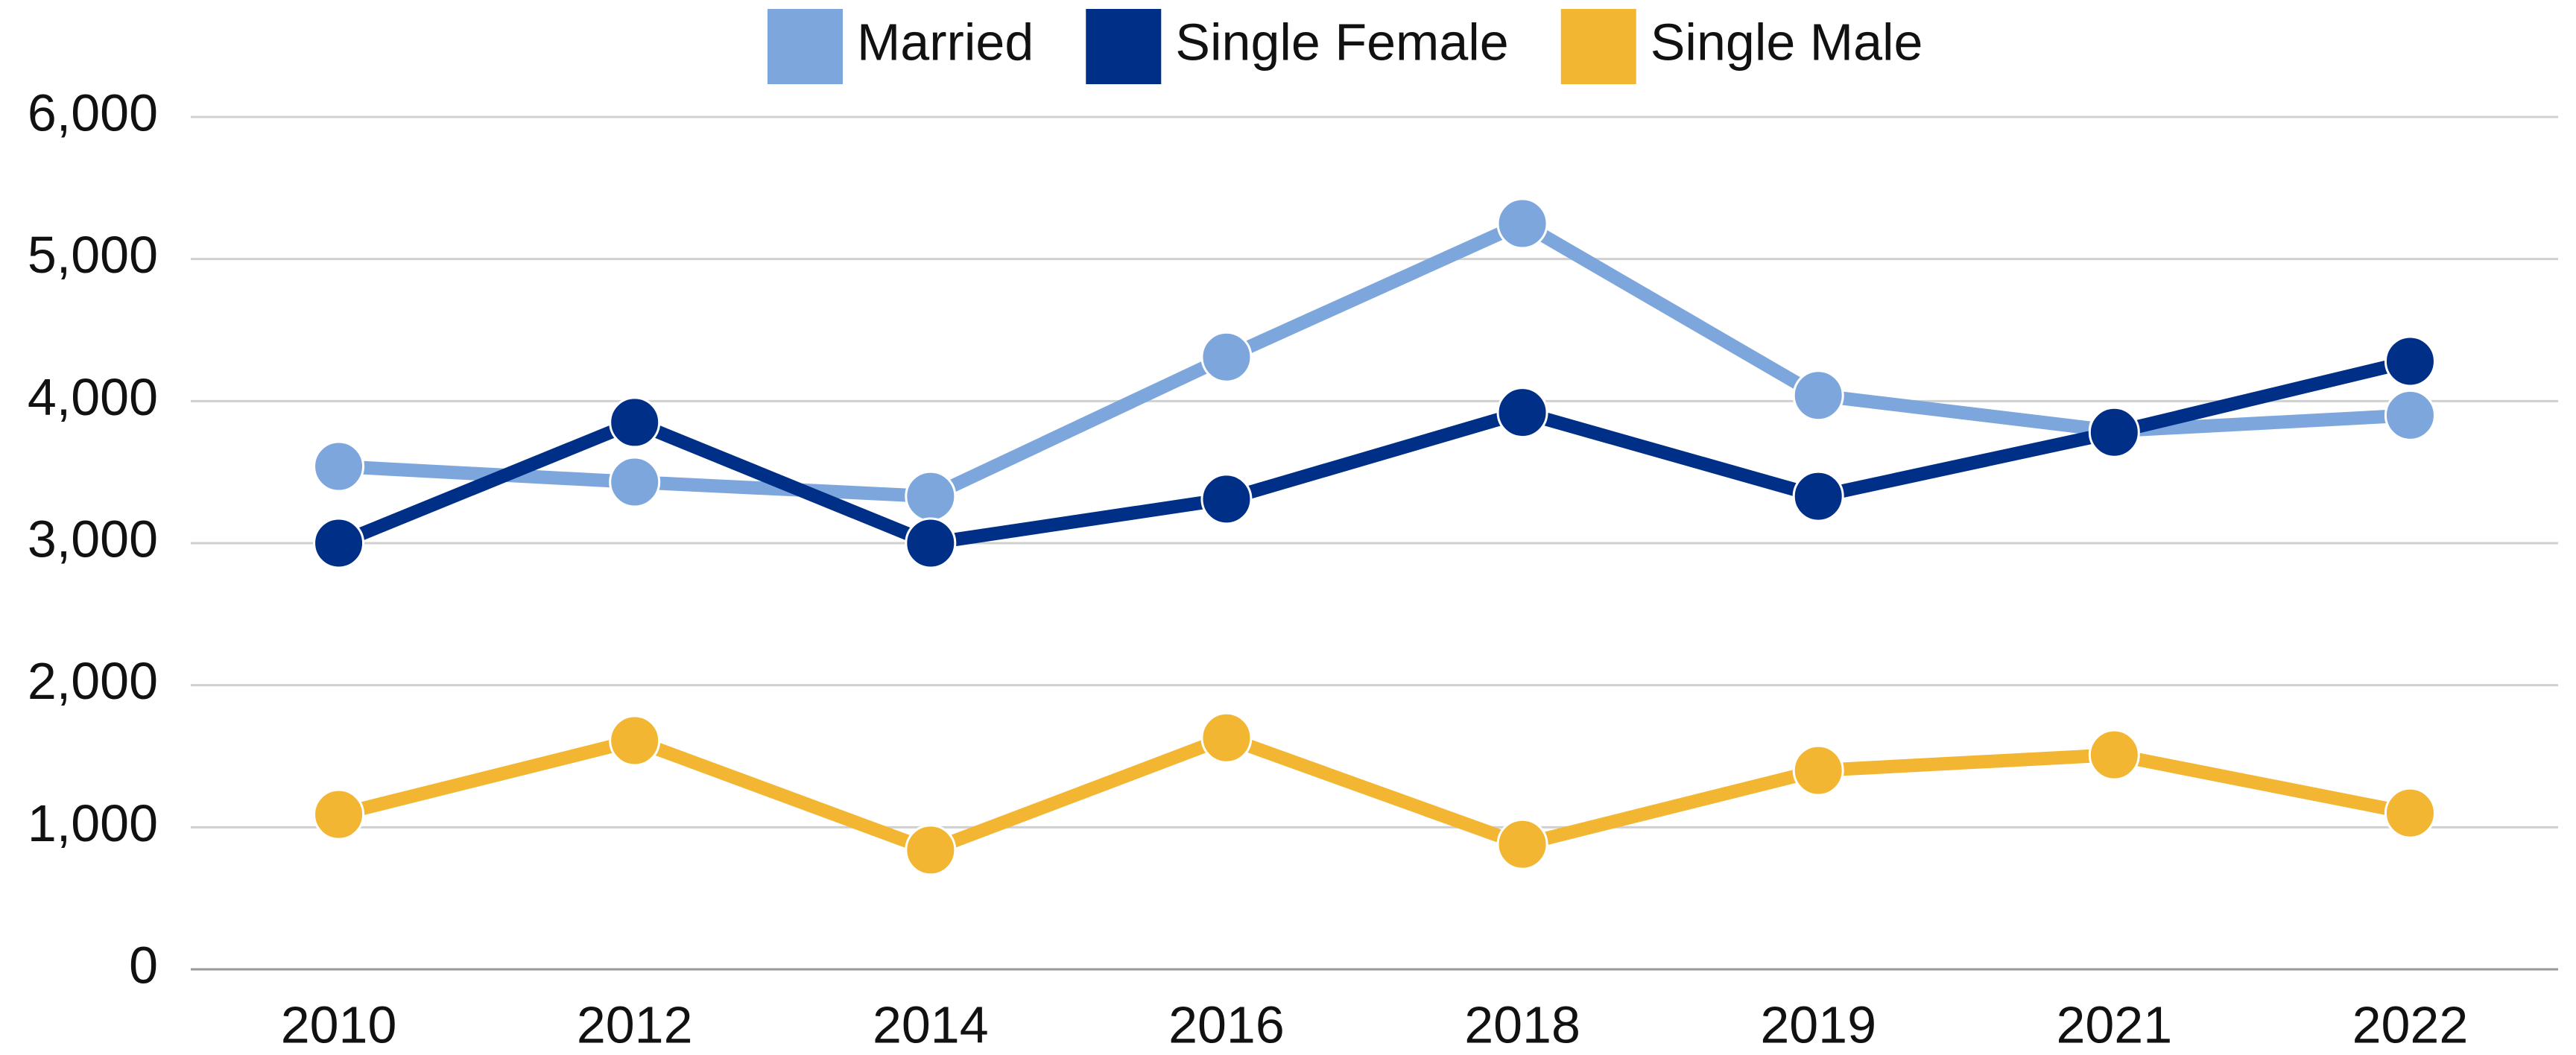  Describe the element at coordinates (2410, 1024) in the screenshot. I see `x-tick-label: 2022` at that location.